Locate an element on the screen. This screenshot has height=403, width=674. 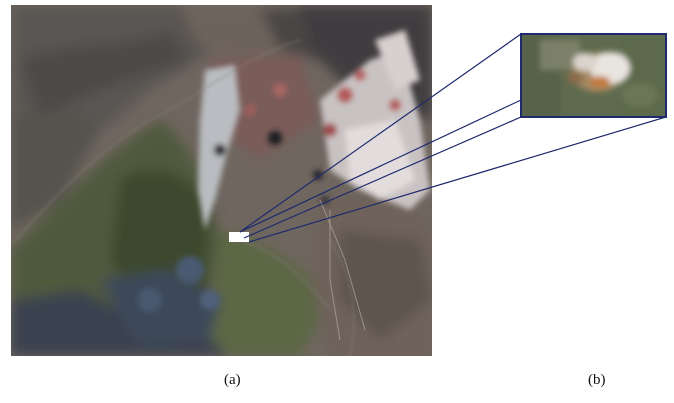
location-marker is located at coordinates (239, 237).